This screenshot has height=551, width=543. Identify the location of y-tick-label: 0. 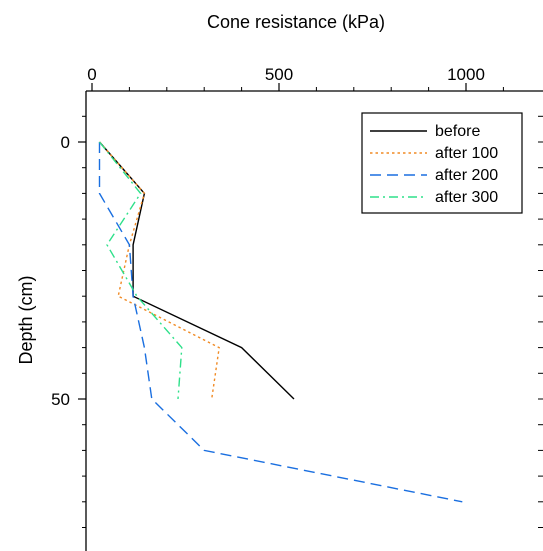
(65, 142).